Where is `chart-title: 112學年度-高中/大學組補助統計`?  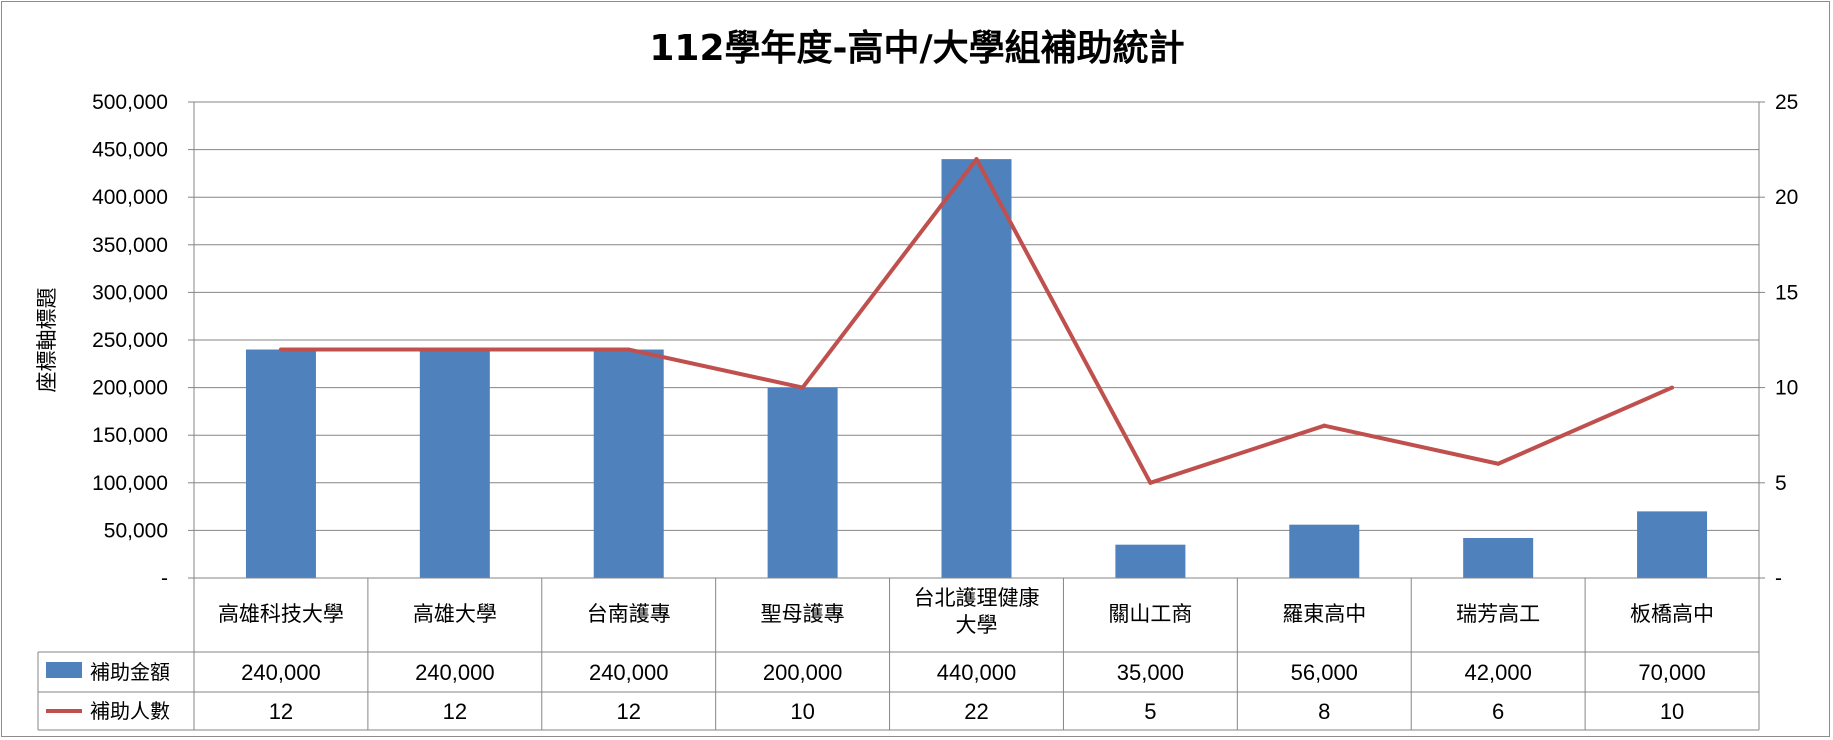 chart-title: 112學年度-高中/大學組補助統計 is located at coordinates (916, 48).